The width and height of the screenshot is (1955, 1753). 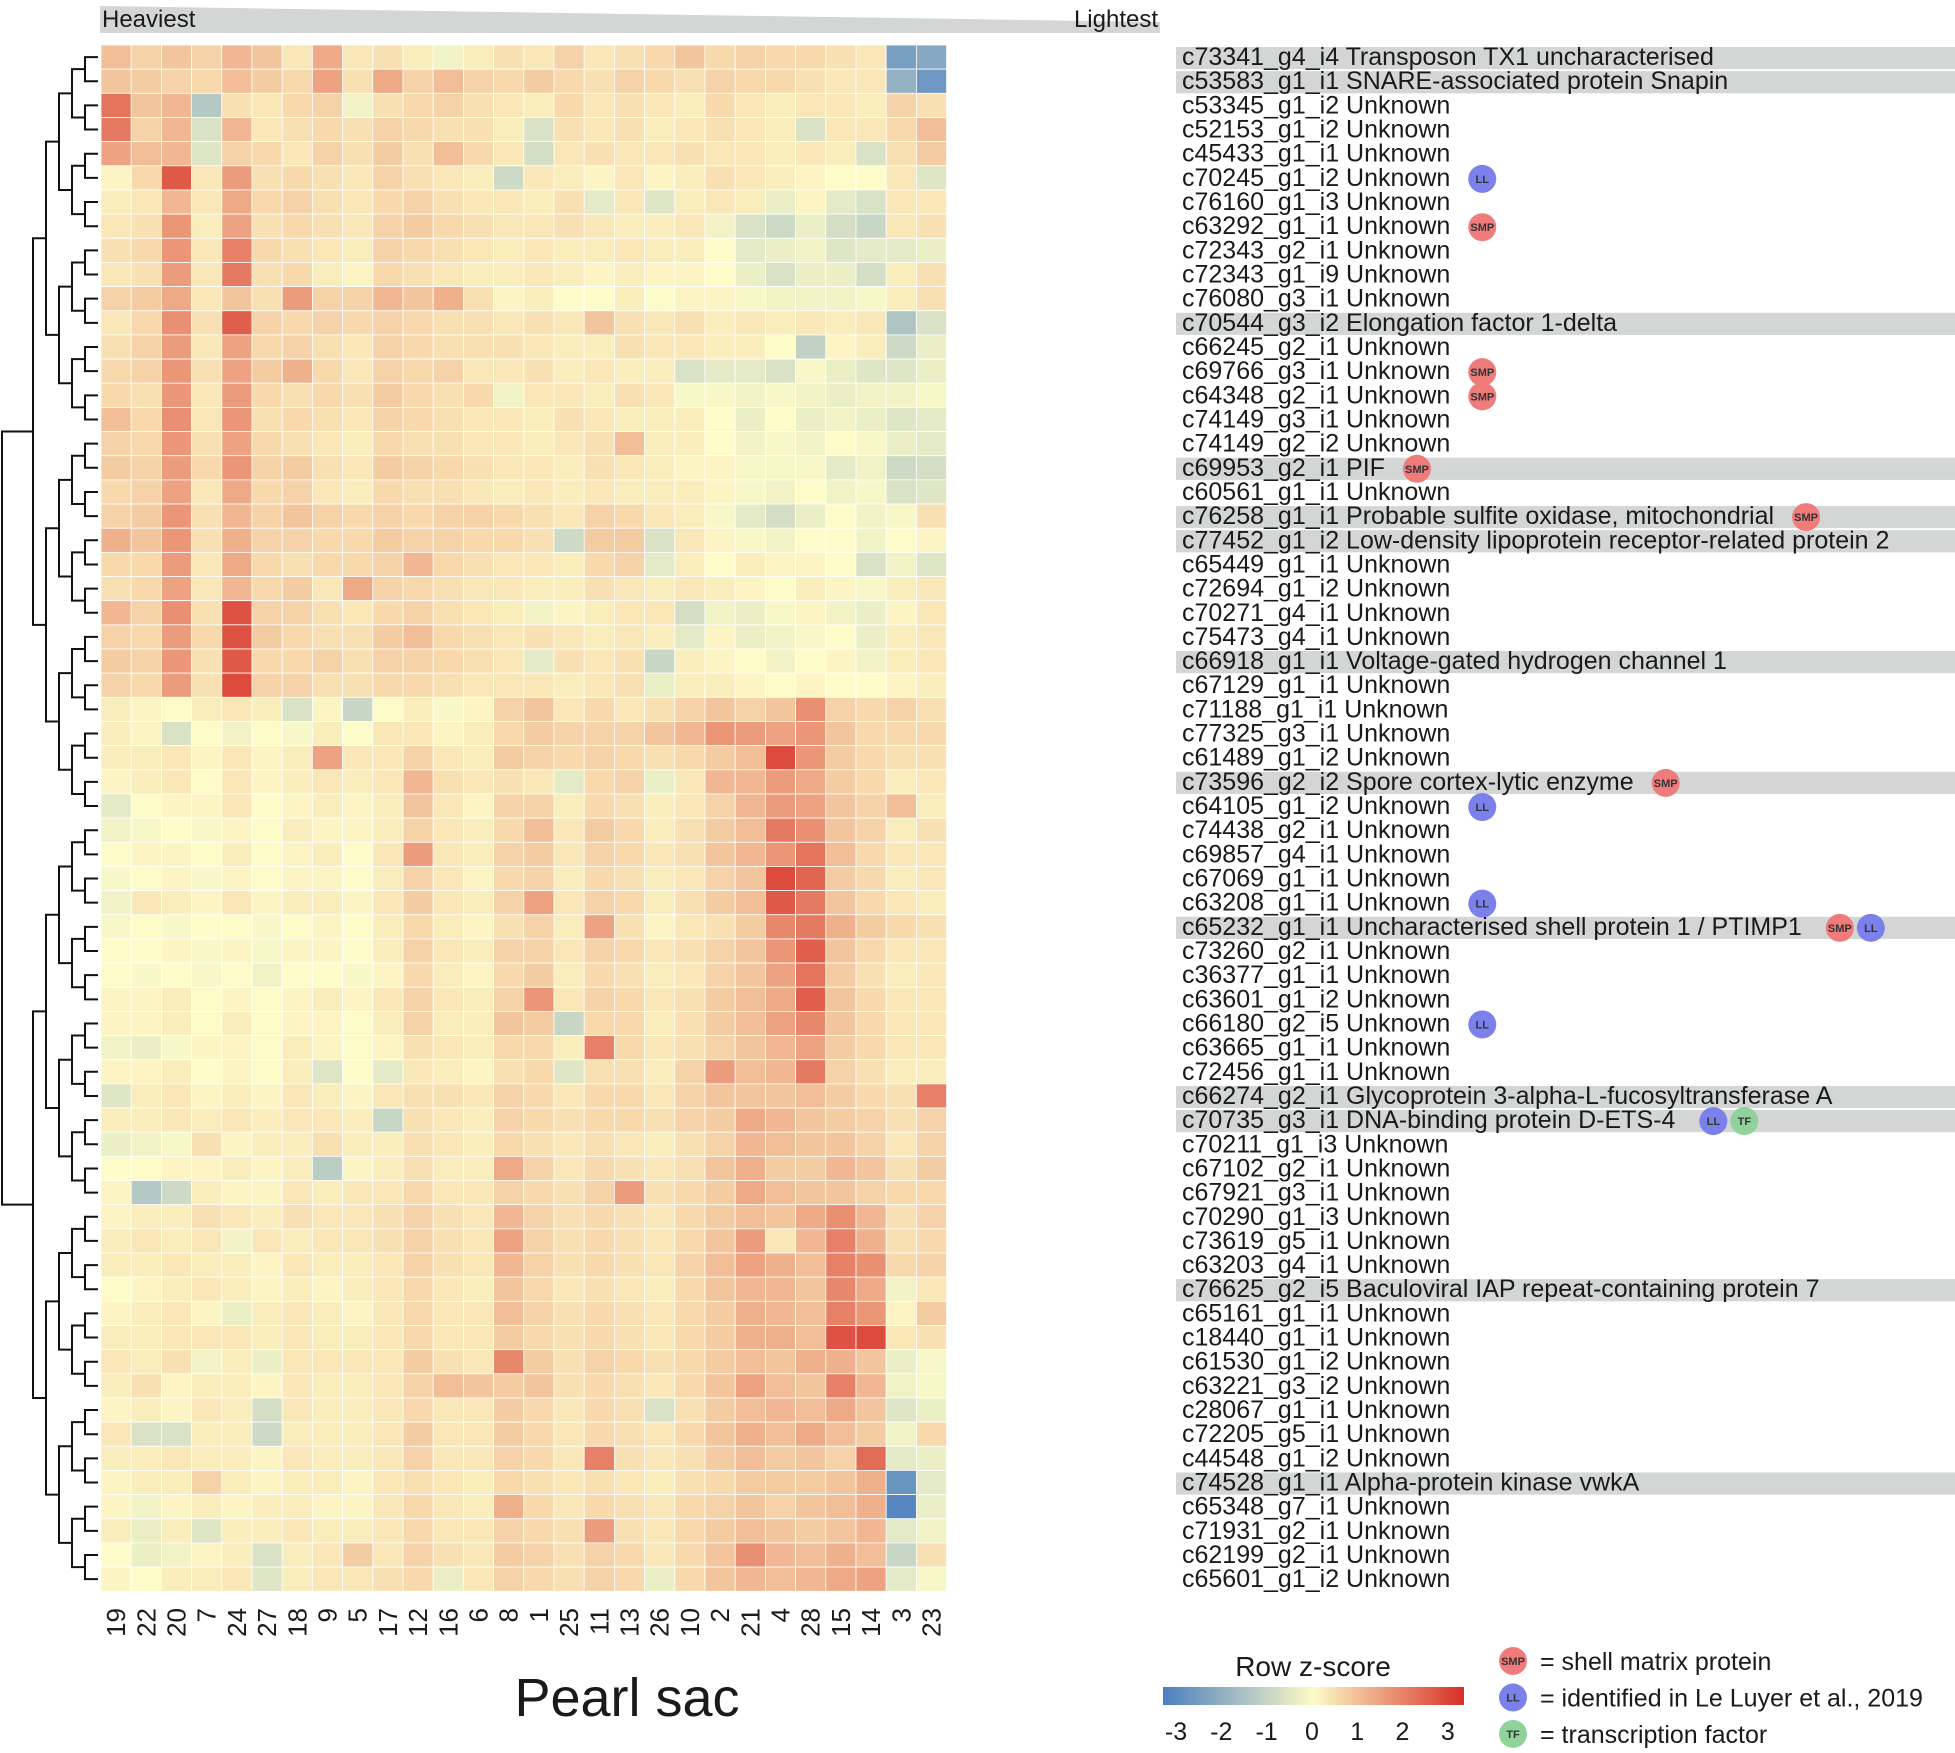 What do you see at coordinates (1565, 541) in the screenshot?
I see `row-highlight-band` at bounding box center [1565, 541].